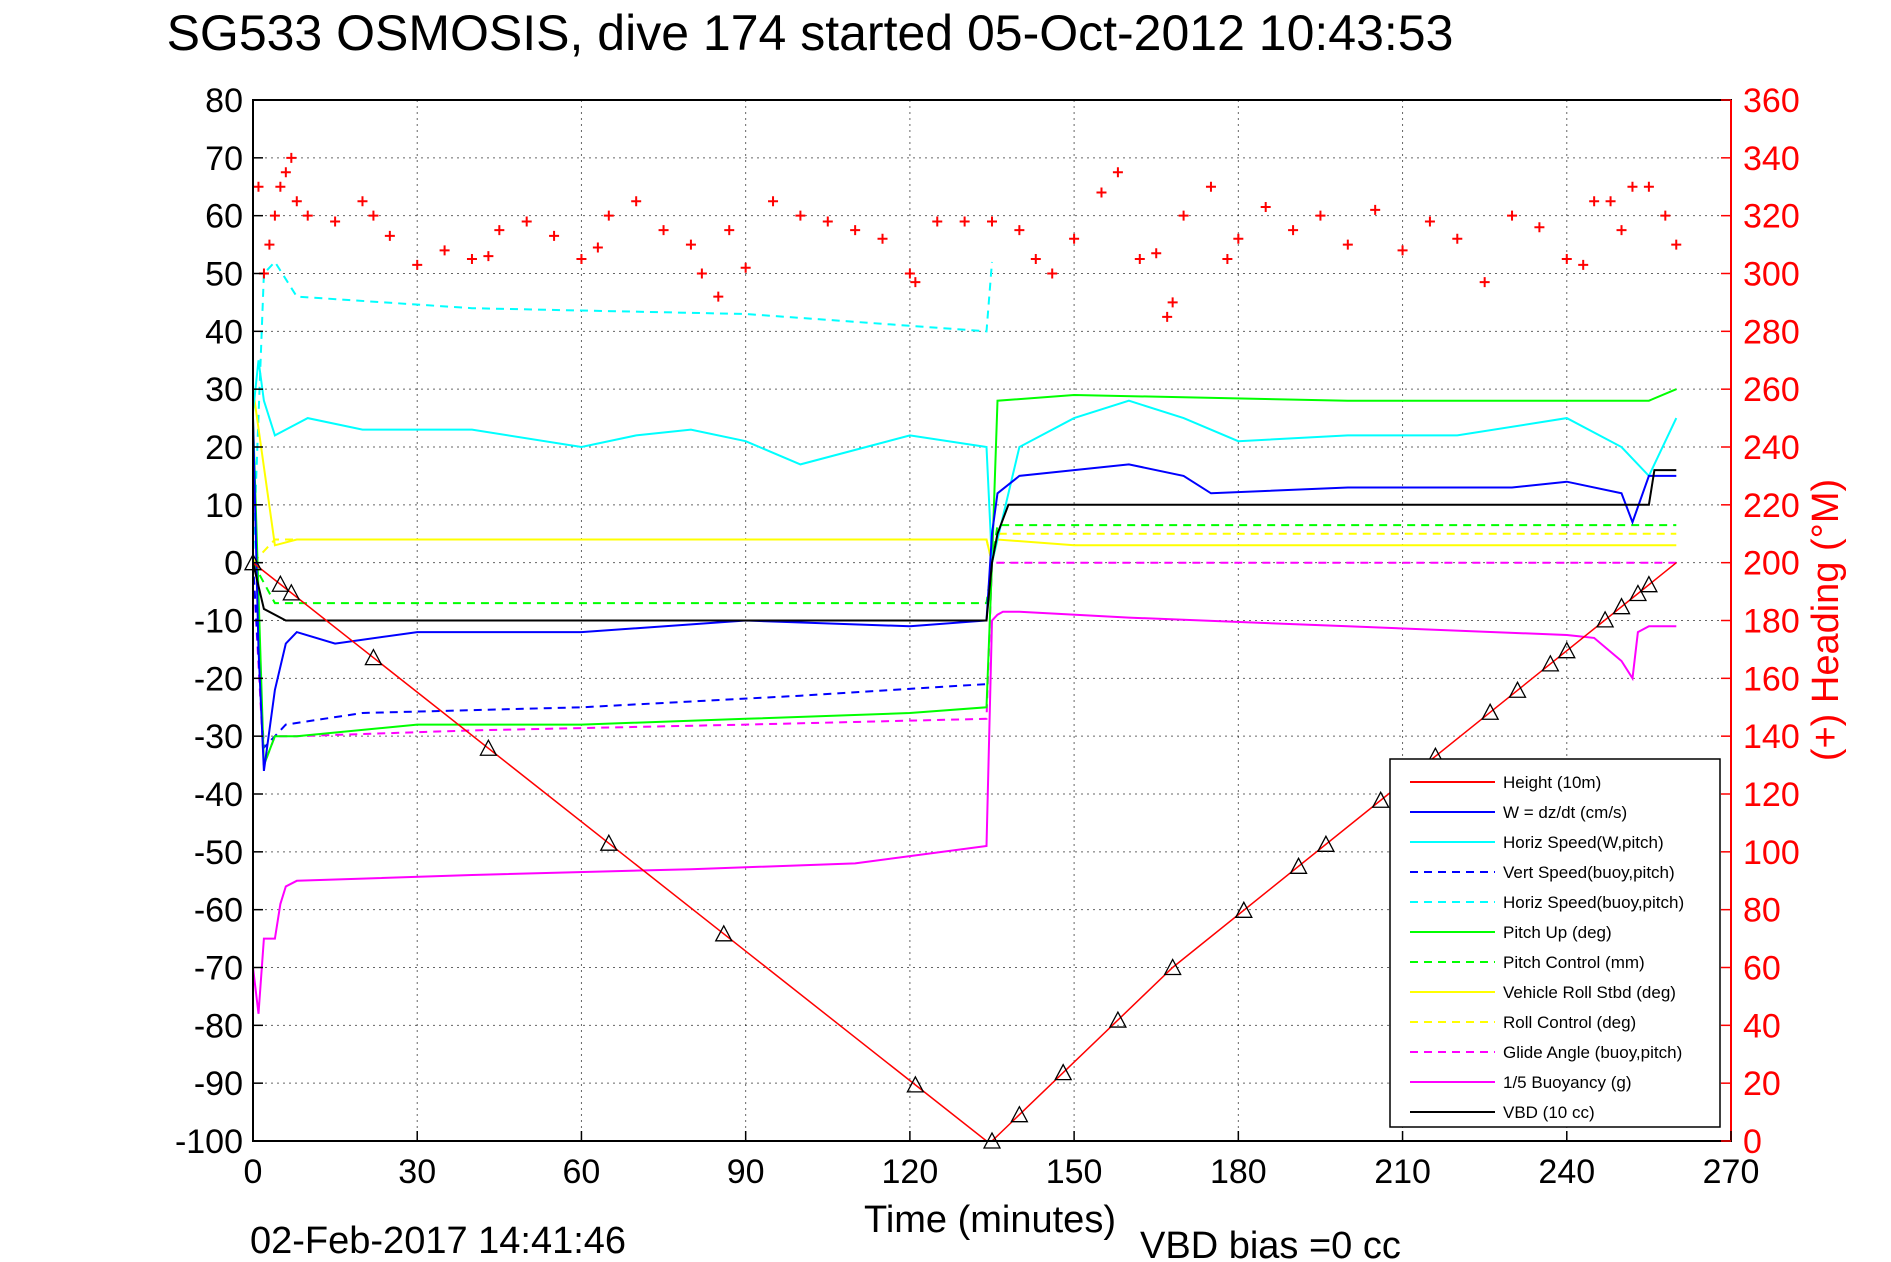 The width and height of the screenshot is (1891, 1262). What do you see at coordinates (1566, 1172) in the screenshot?
I see `x-tick-label: 240` at bounding box center [1566, 1172].